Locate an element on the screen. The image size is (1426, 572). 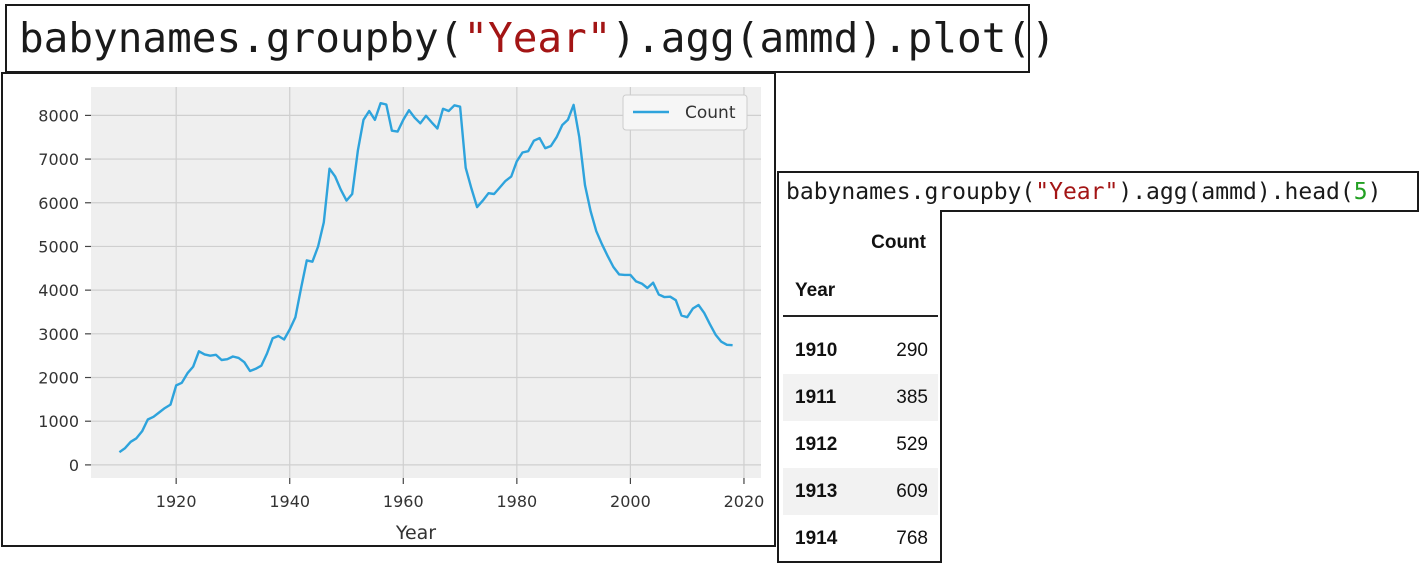
y-tick-label: 8000 is located at coordinates (58, 115).